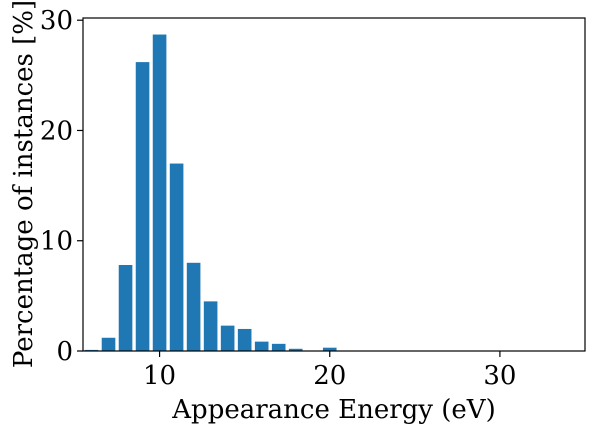  What do you see at coordinates (61, 186) in the screenshot?
I see `y-ticks: 0 10 20 30` at bounding box center [61, 186].